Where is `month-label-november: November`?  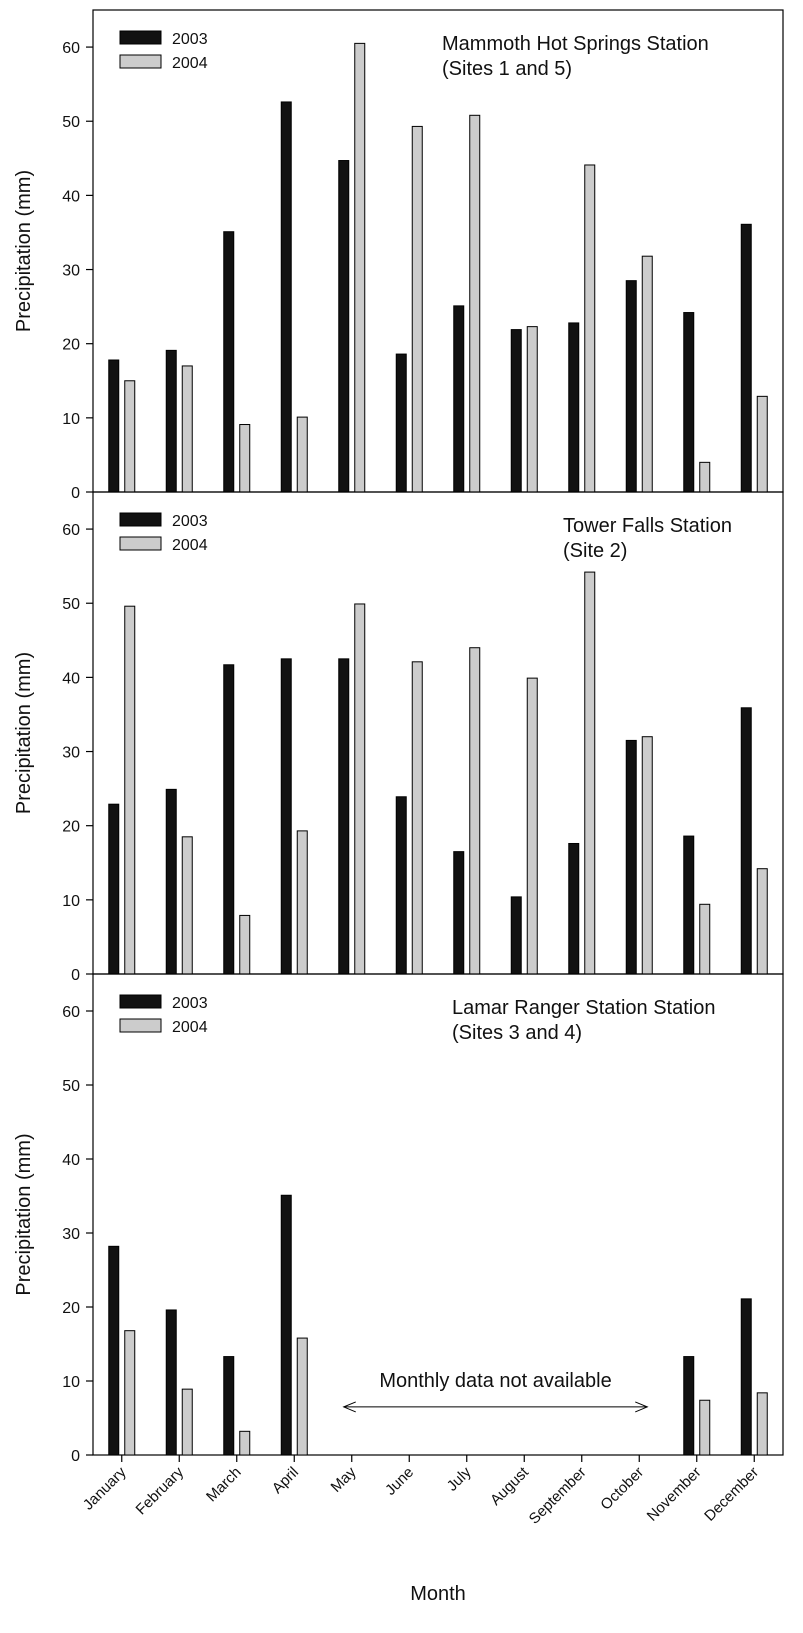 month-label-november: November is located at coordinates (674, 1494).